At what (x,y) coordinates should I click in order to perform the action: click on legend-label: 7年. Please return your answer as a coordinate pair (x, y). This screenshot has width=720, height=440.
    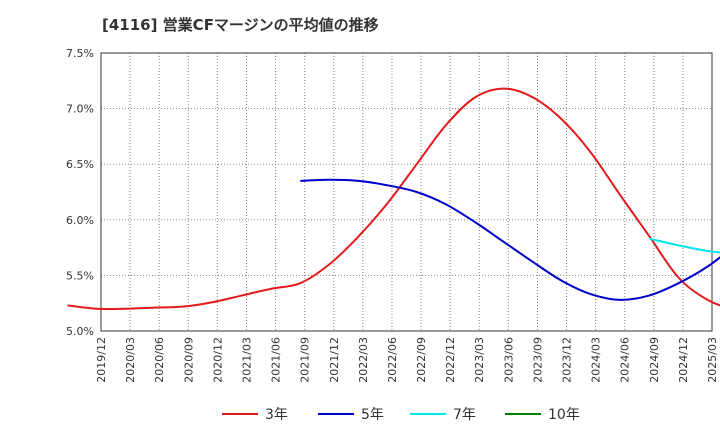
    Looking at the image, I should click on (464, 415).